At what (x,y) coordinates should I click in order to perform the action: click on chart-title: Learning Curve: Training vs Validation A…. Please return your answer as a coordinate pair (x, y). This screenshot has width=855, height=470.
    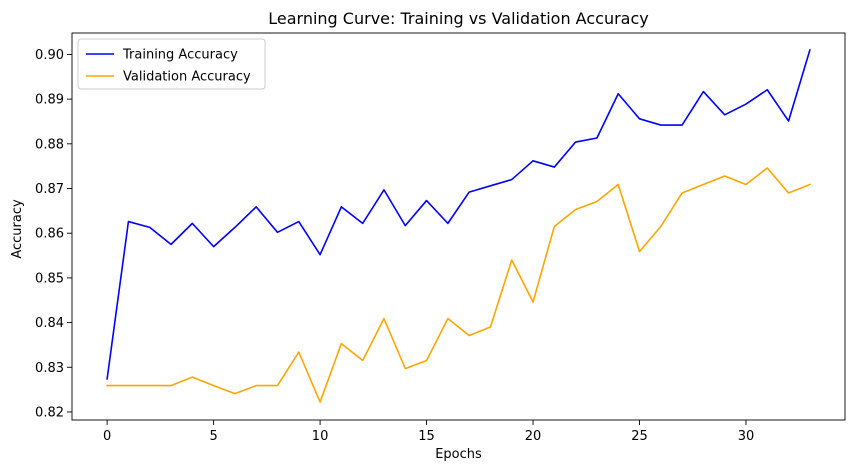
    Looking at the image, I should click on (458, 18).